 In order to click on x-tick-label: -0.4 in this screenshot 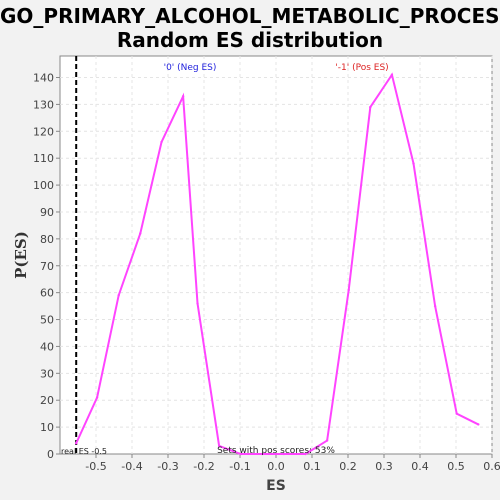, I will do `click(131, 466)`.